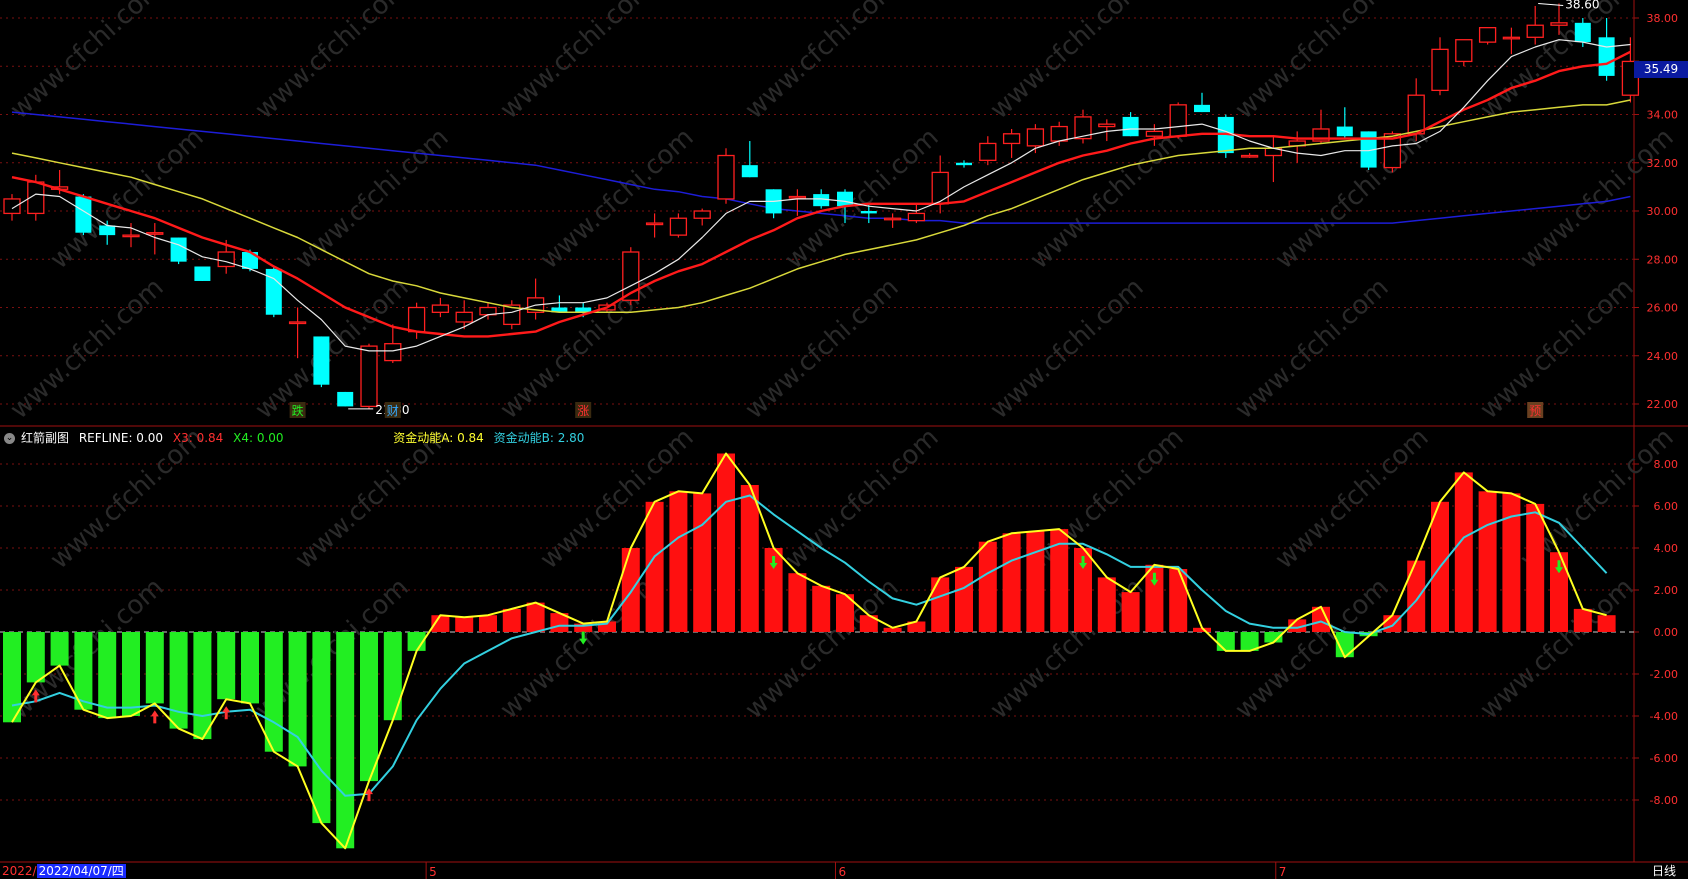 This screenshot has height=879, width=1688. Describe the element at coordinates (1663, 404) in the screenshot. I see `price-tick-label: 22.00` at that location.